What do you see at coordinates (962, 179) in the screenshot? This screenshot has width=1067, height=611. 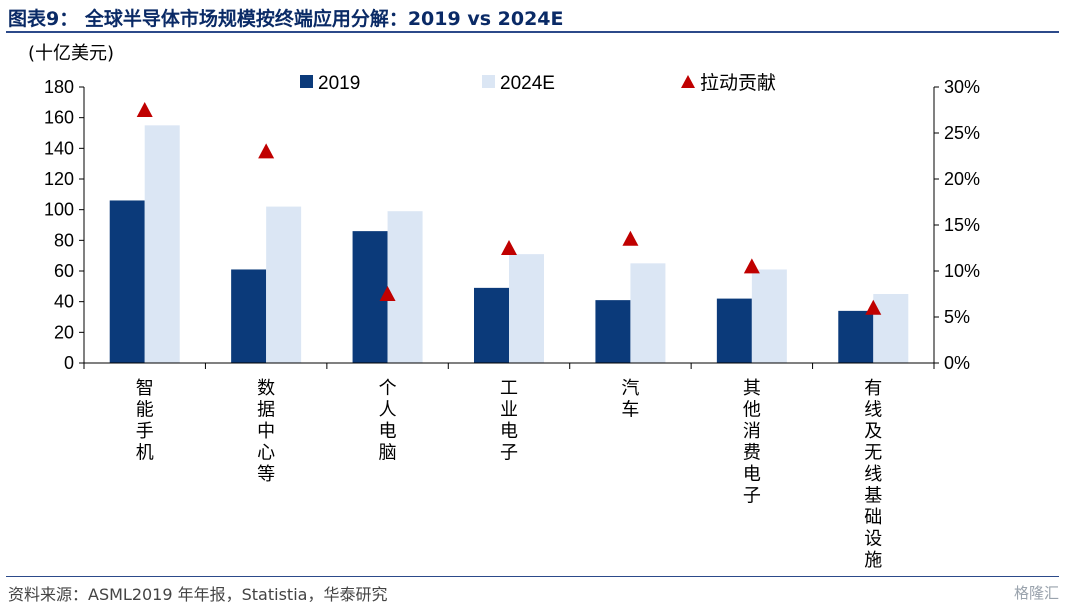 I see `right-tick-label: 20%` at bounding box center [962, 179].